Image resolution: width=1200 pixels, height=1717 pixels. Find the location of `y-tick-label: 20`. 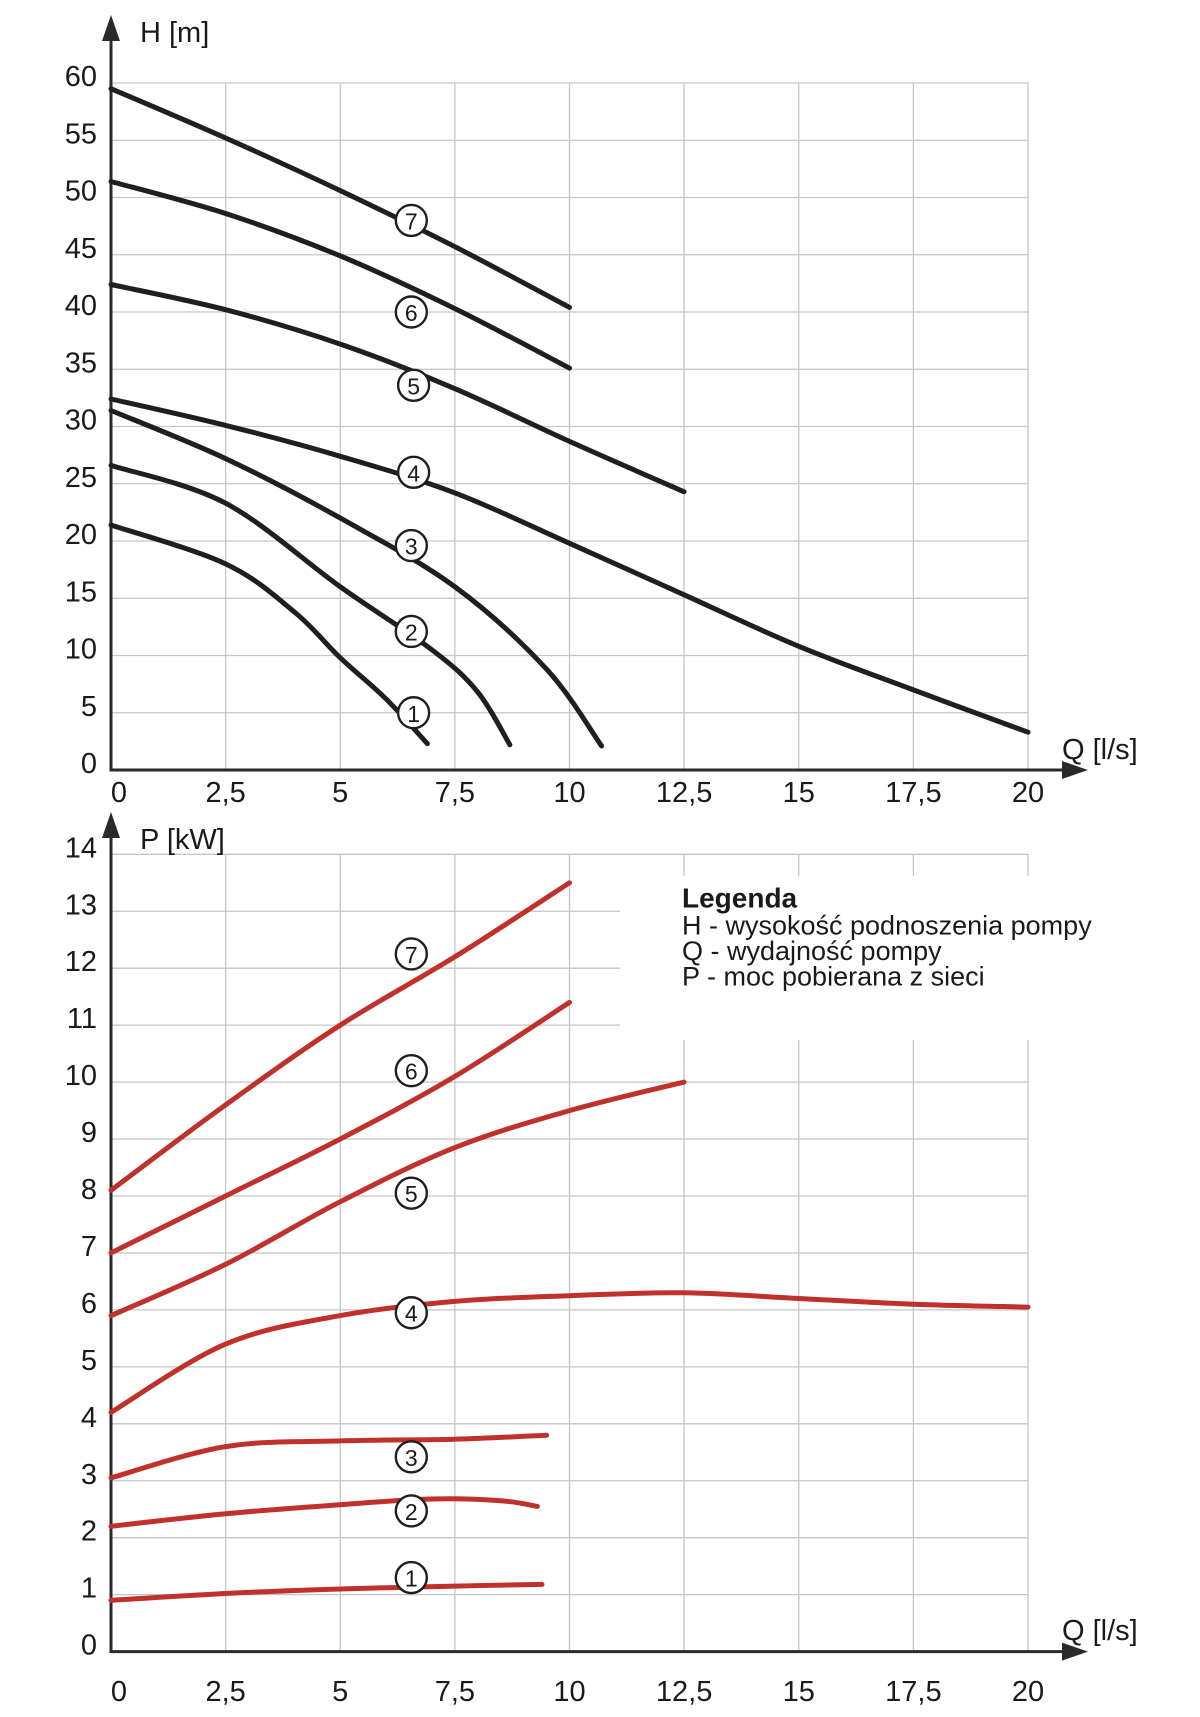

y-tick-label: 20 is located at coordinates (81, 535).